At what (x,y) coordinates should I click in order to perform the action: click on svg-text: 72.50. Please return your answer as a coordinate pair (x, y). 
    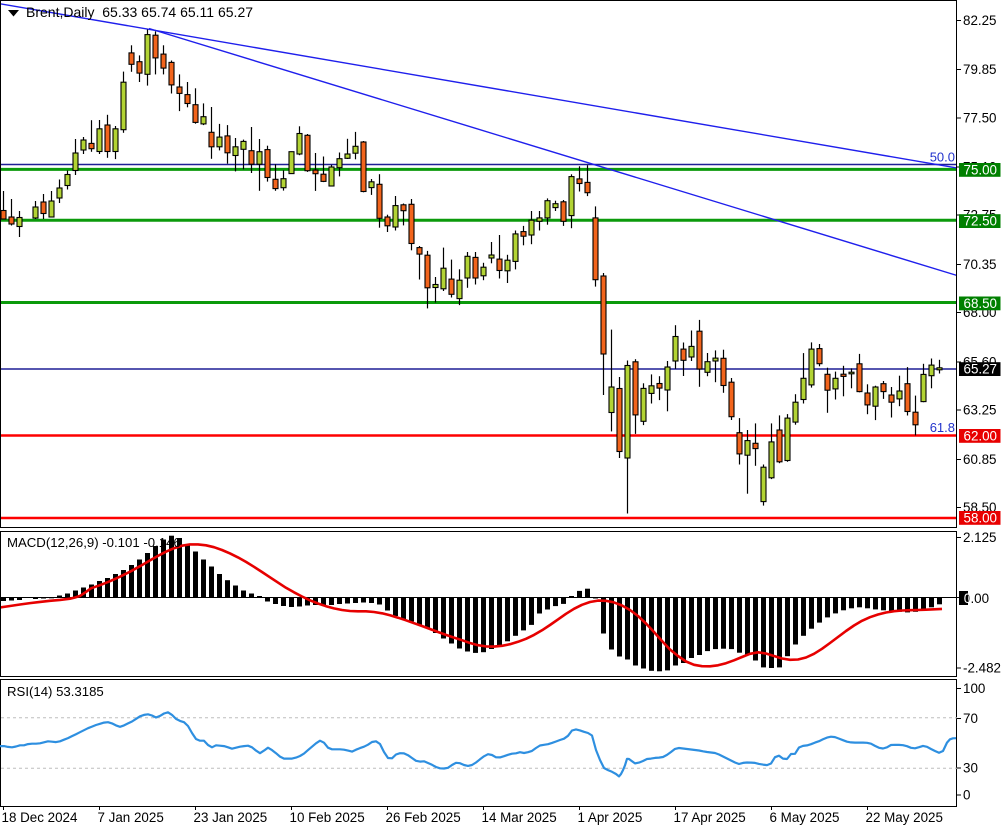
    Looking at the image, I should click on (981, 221).